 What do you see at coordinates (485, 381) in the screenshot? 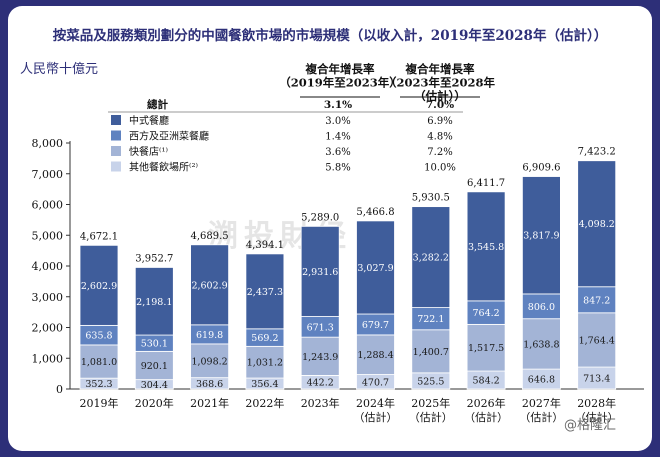
I see `bar-value-label: 584.2` at bounding box center [485, 381].